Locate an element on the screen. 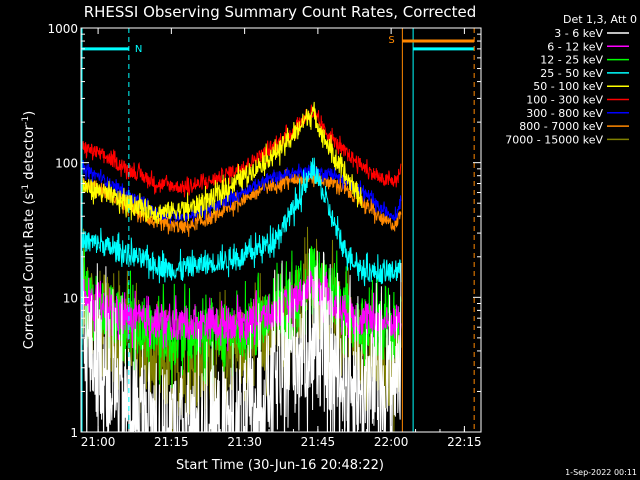 The height and width of the screenshot is (480, 640). saa-label: S is located at coordinates (391, 40).